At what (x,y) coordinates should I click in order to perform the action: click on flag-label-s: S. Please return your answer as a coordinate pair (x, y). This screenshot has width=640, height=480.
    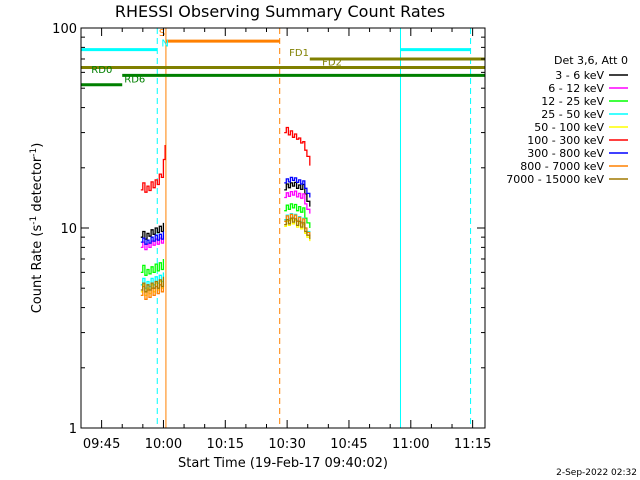
    Looking at the image, I should click on (162, 33).